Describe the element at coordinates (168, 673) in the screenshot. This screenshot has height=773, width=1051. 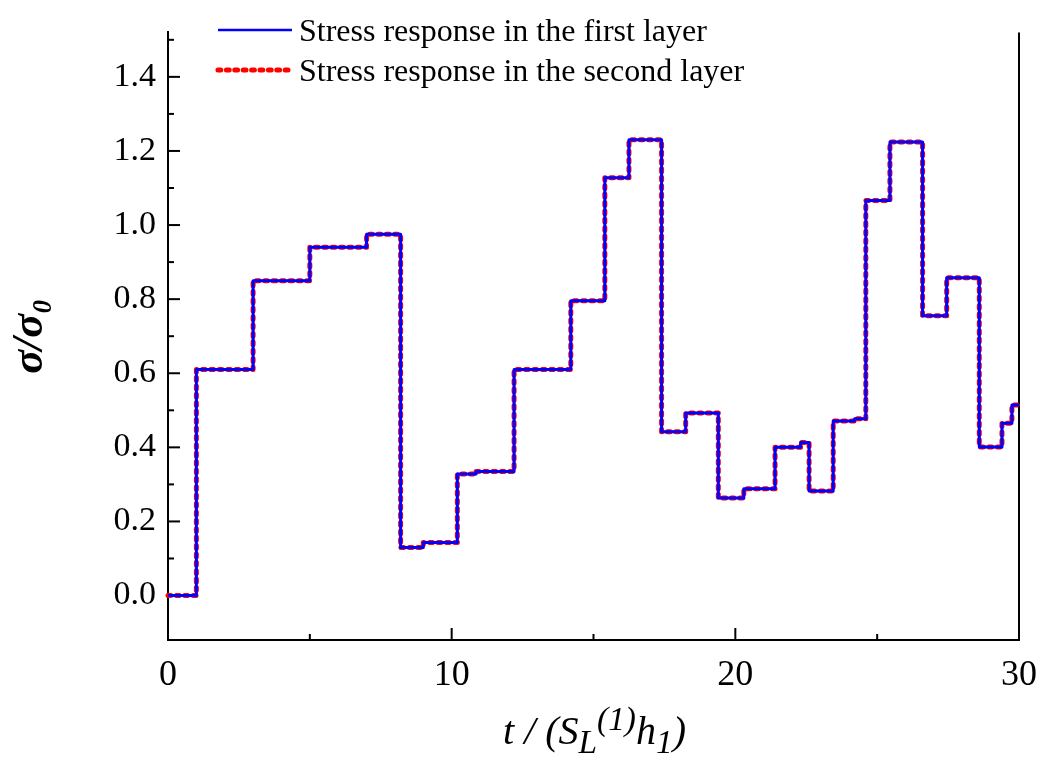
I see `x-tick-label: 0` at that location.